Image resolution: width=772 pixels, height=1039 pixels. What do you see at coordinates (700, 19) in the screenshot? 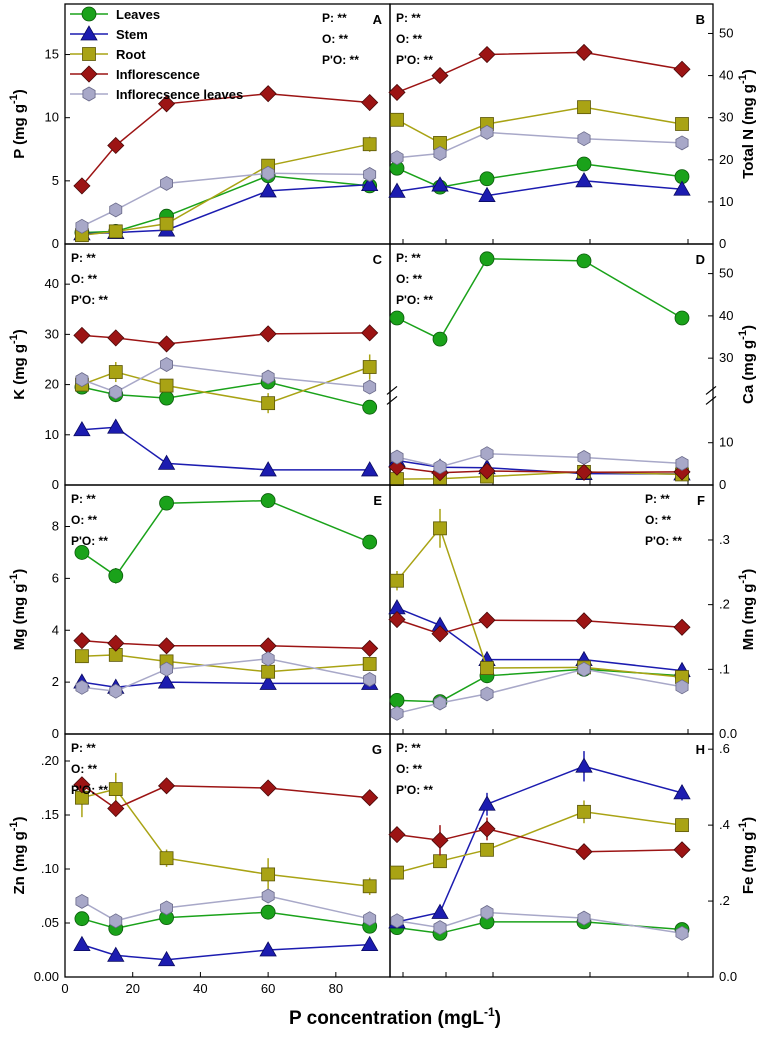
I see `panel-letter: B` at bounding box center [700, 19].